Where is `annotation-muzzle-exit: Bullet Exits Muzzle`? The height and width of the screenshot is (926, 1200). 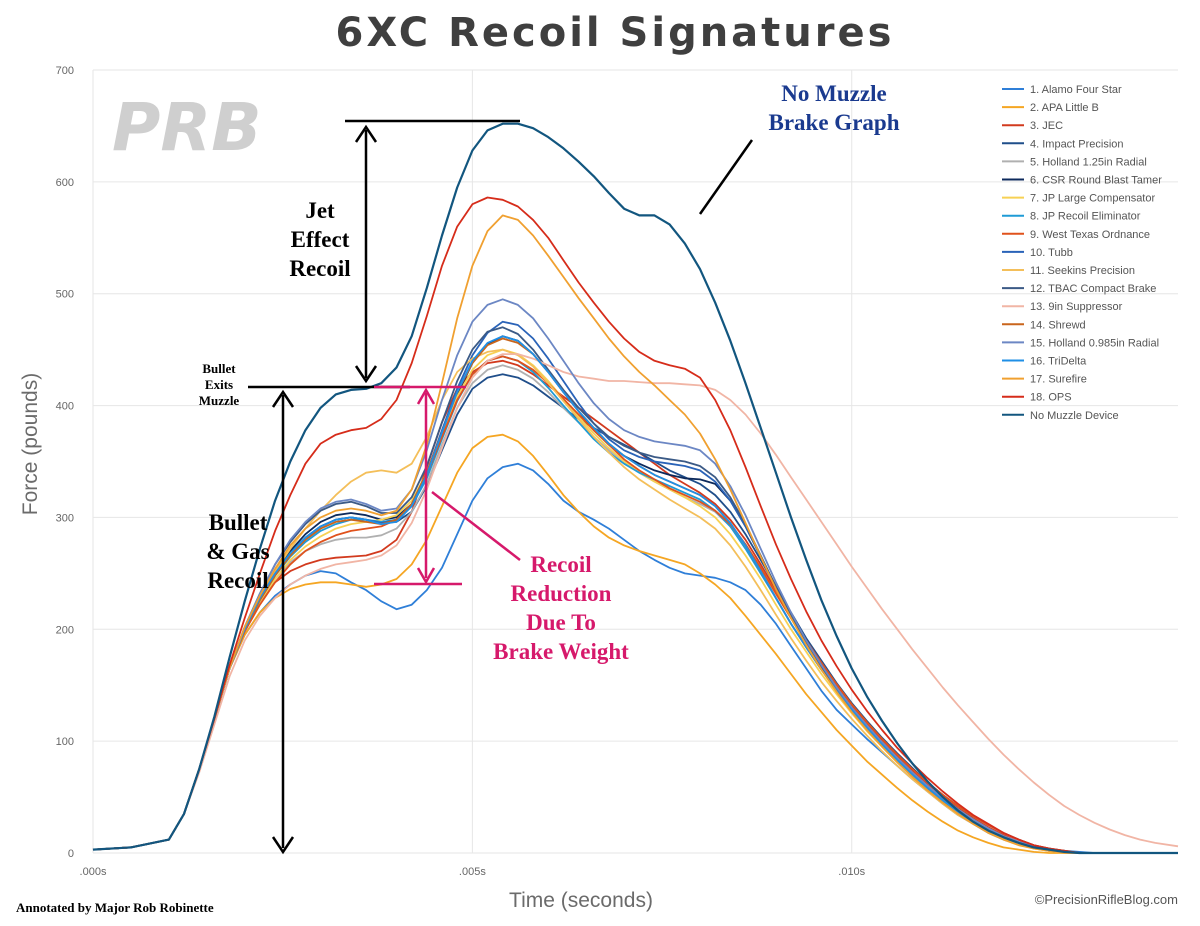
annotation-muzzle-exit: Bullet Exits Muzzle is located at coordinates (219, 384).